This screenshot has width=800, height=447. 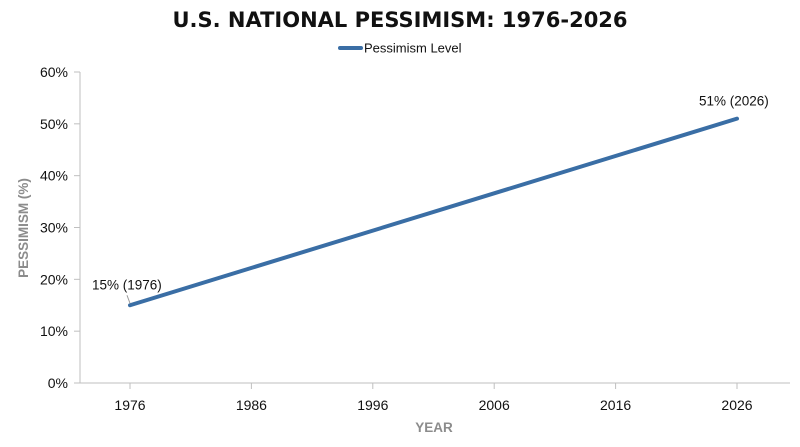 What do you see at coordinates (251, 405) in the screenshot?
I see `x-tick-label: 1986` at bounding box center [251, 405].